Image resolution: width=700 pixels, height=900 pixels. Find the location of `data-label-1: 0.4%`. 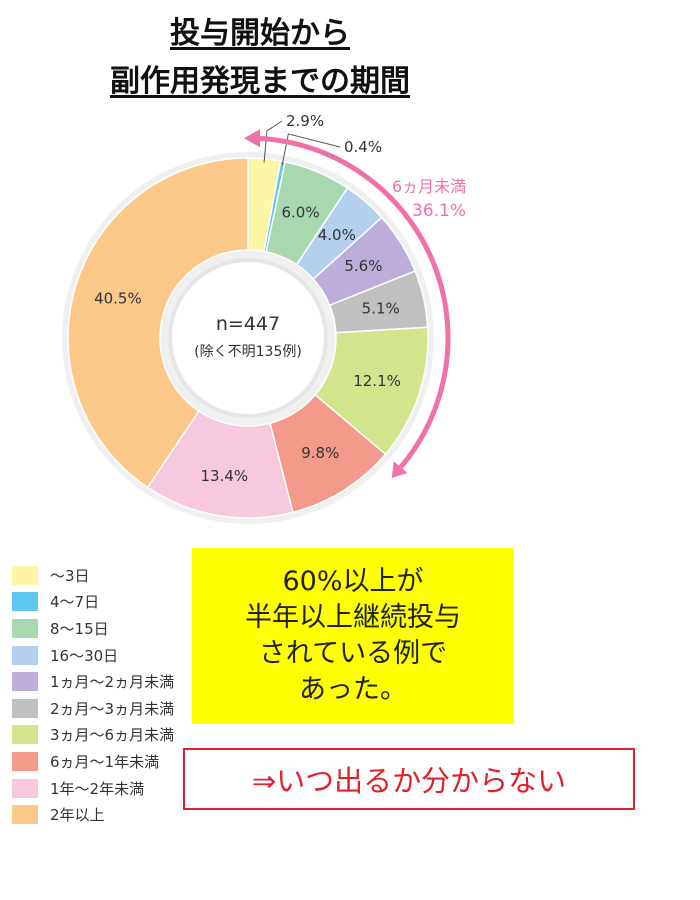

data-label-1: 0.4% is located at coordinates (363, 147).